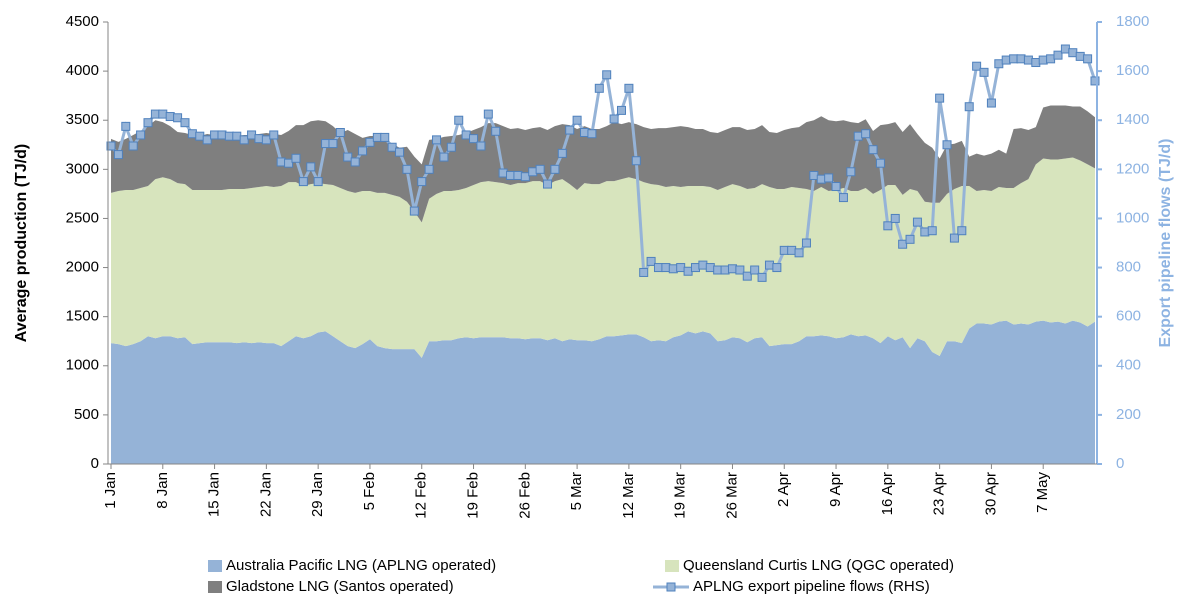  Describe the element at coordinates (317, 494) in the screenshot. I see `x-tick-label: 29 Jan` at that location.